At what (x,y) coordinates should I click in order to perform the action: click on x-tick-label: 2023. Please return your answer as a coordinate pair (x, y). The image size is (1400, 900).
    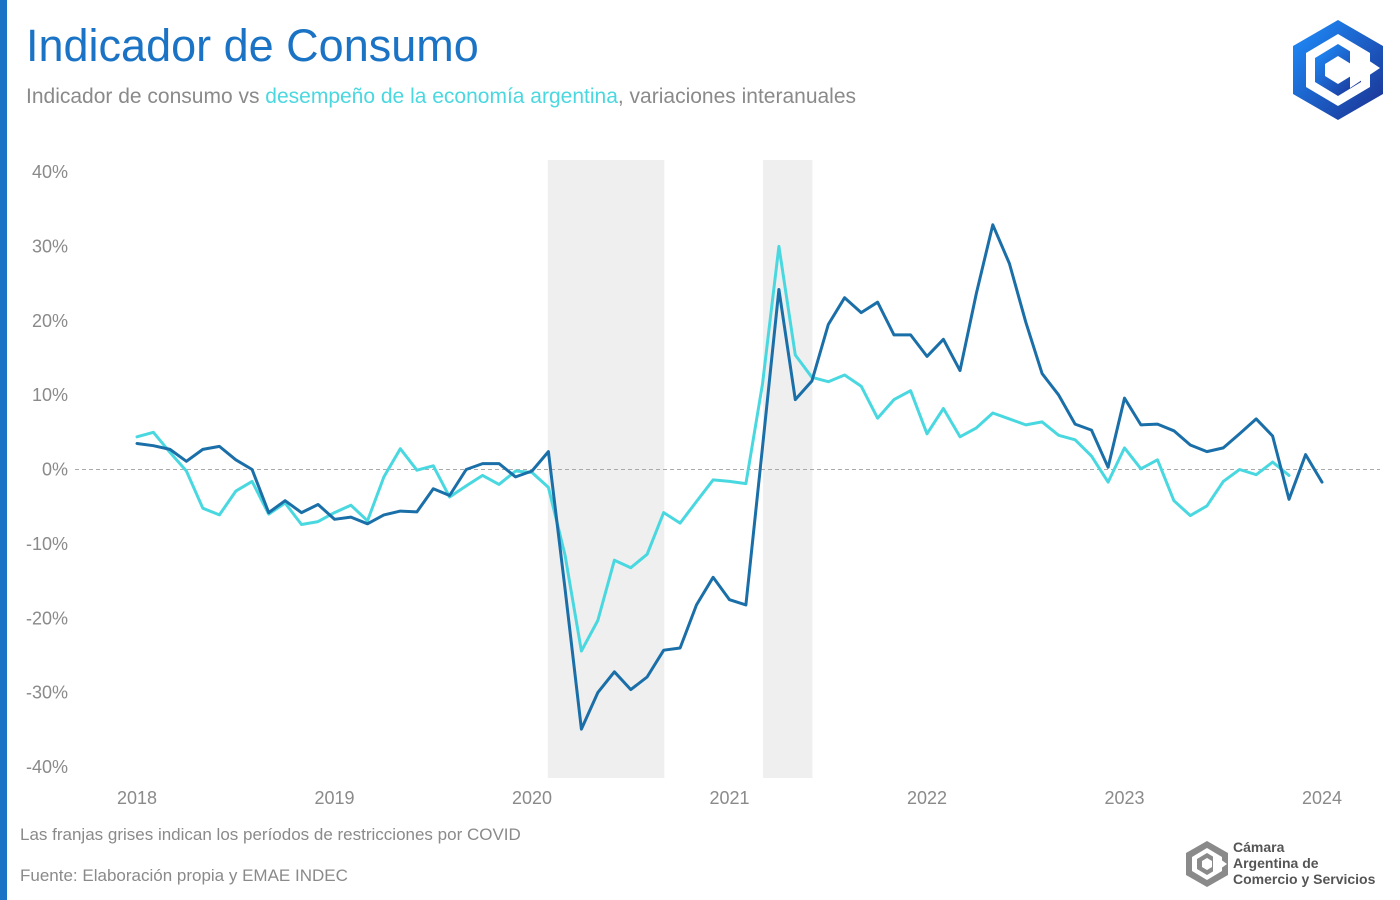
    Looking at the image, I should click on (1124, 798).